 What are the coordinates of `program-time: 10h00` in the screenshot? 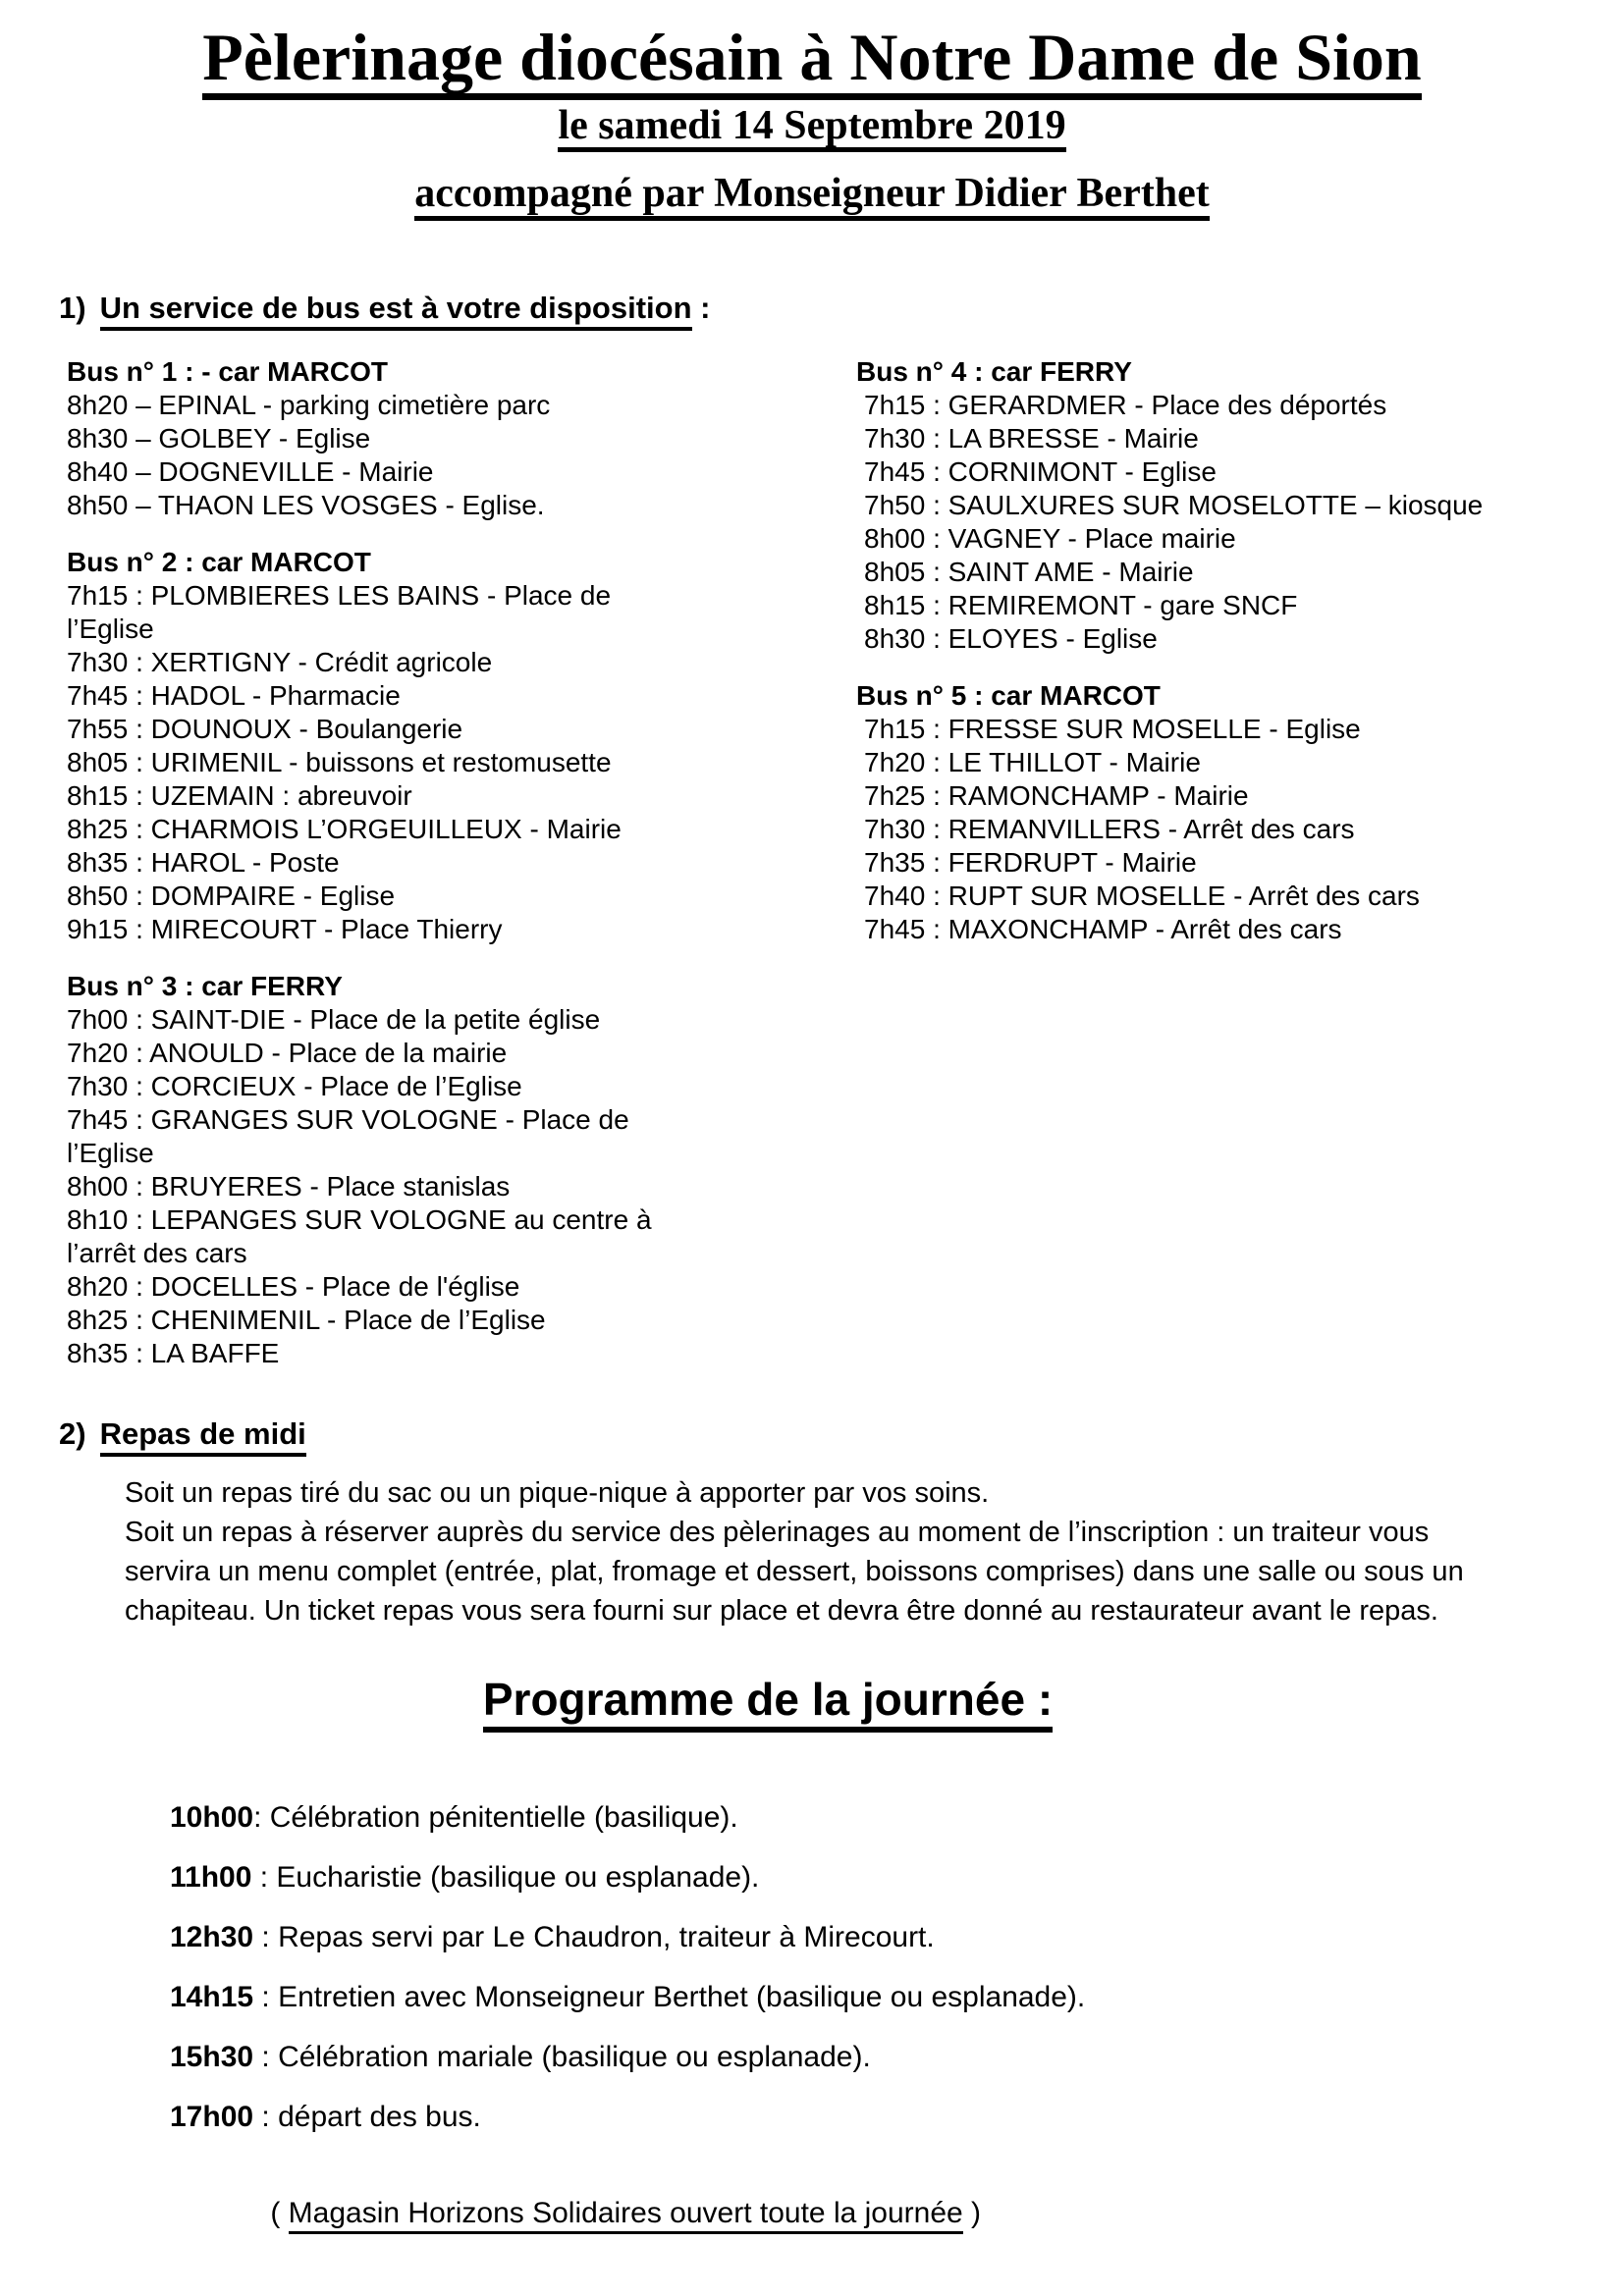 It's located at (212, 1817).